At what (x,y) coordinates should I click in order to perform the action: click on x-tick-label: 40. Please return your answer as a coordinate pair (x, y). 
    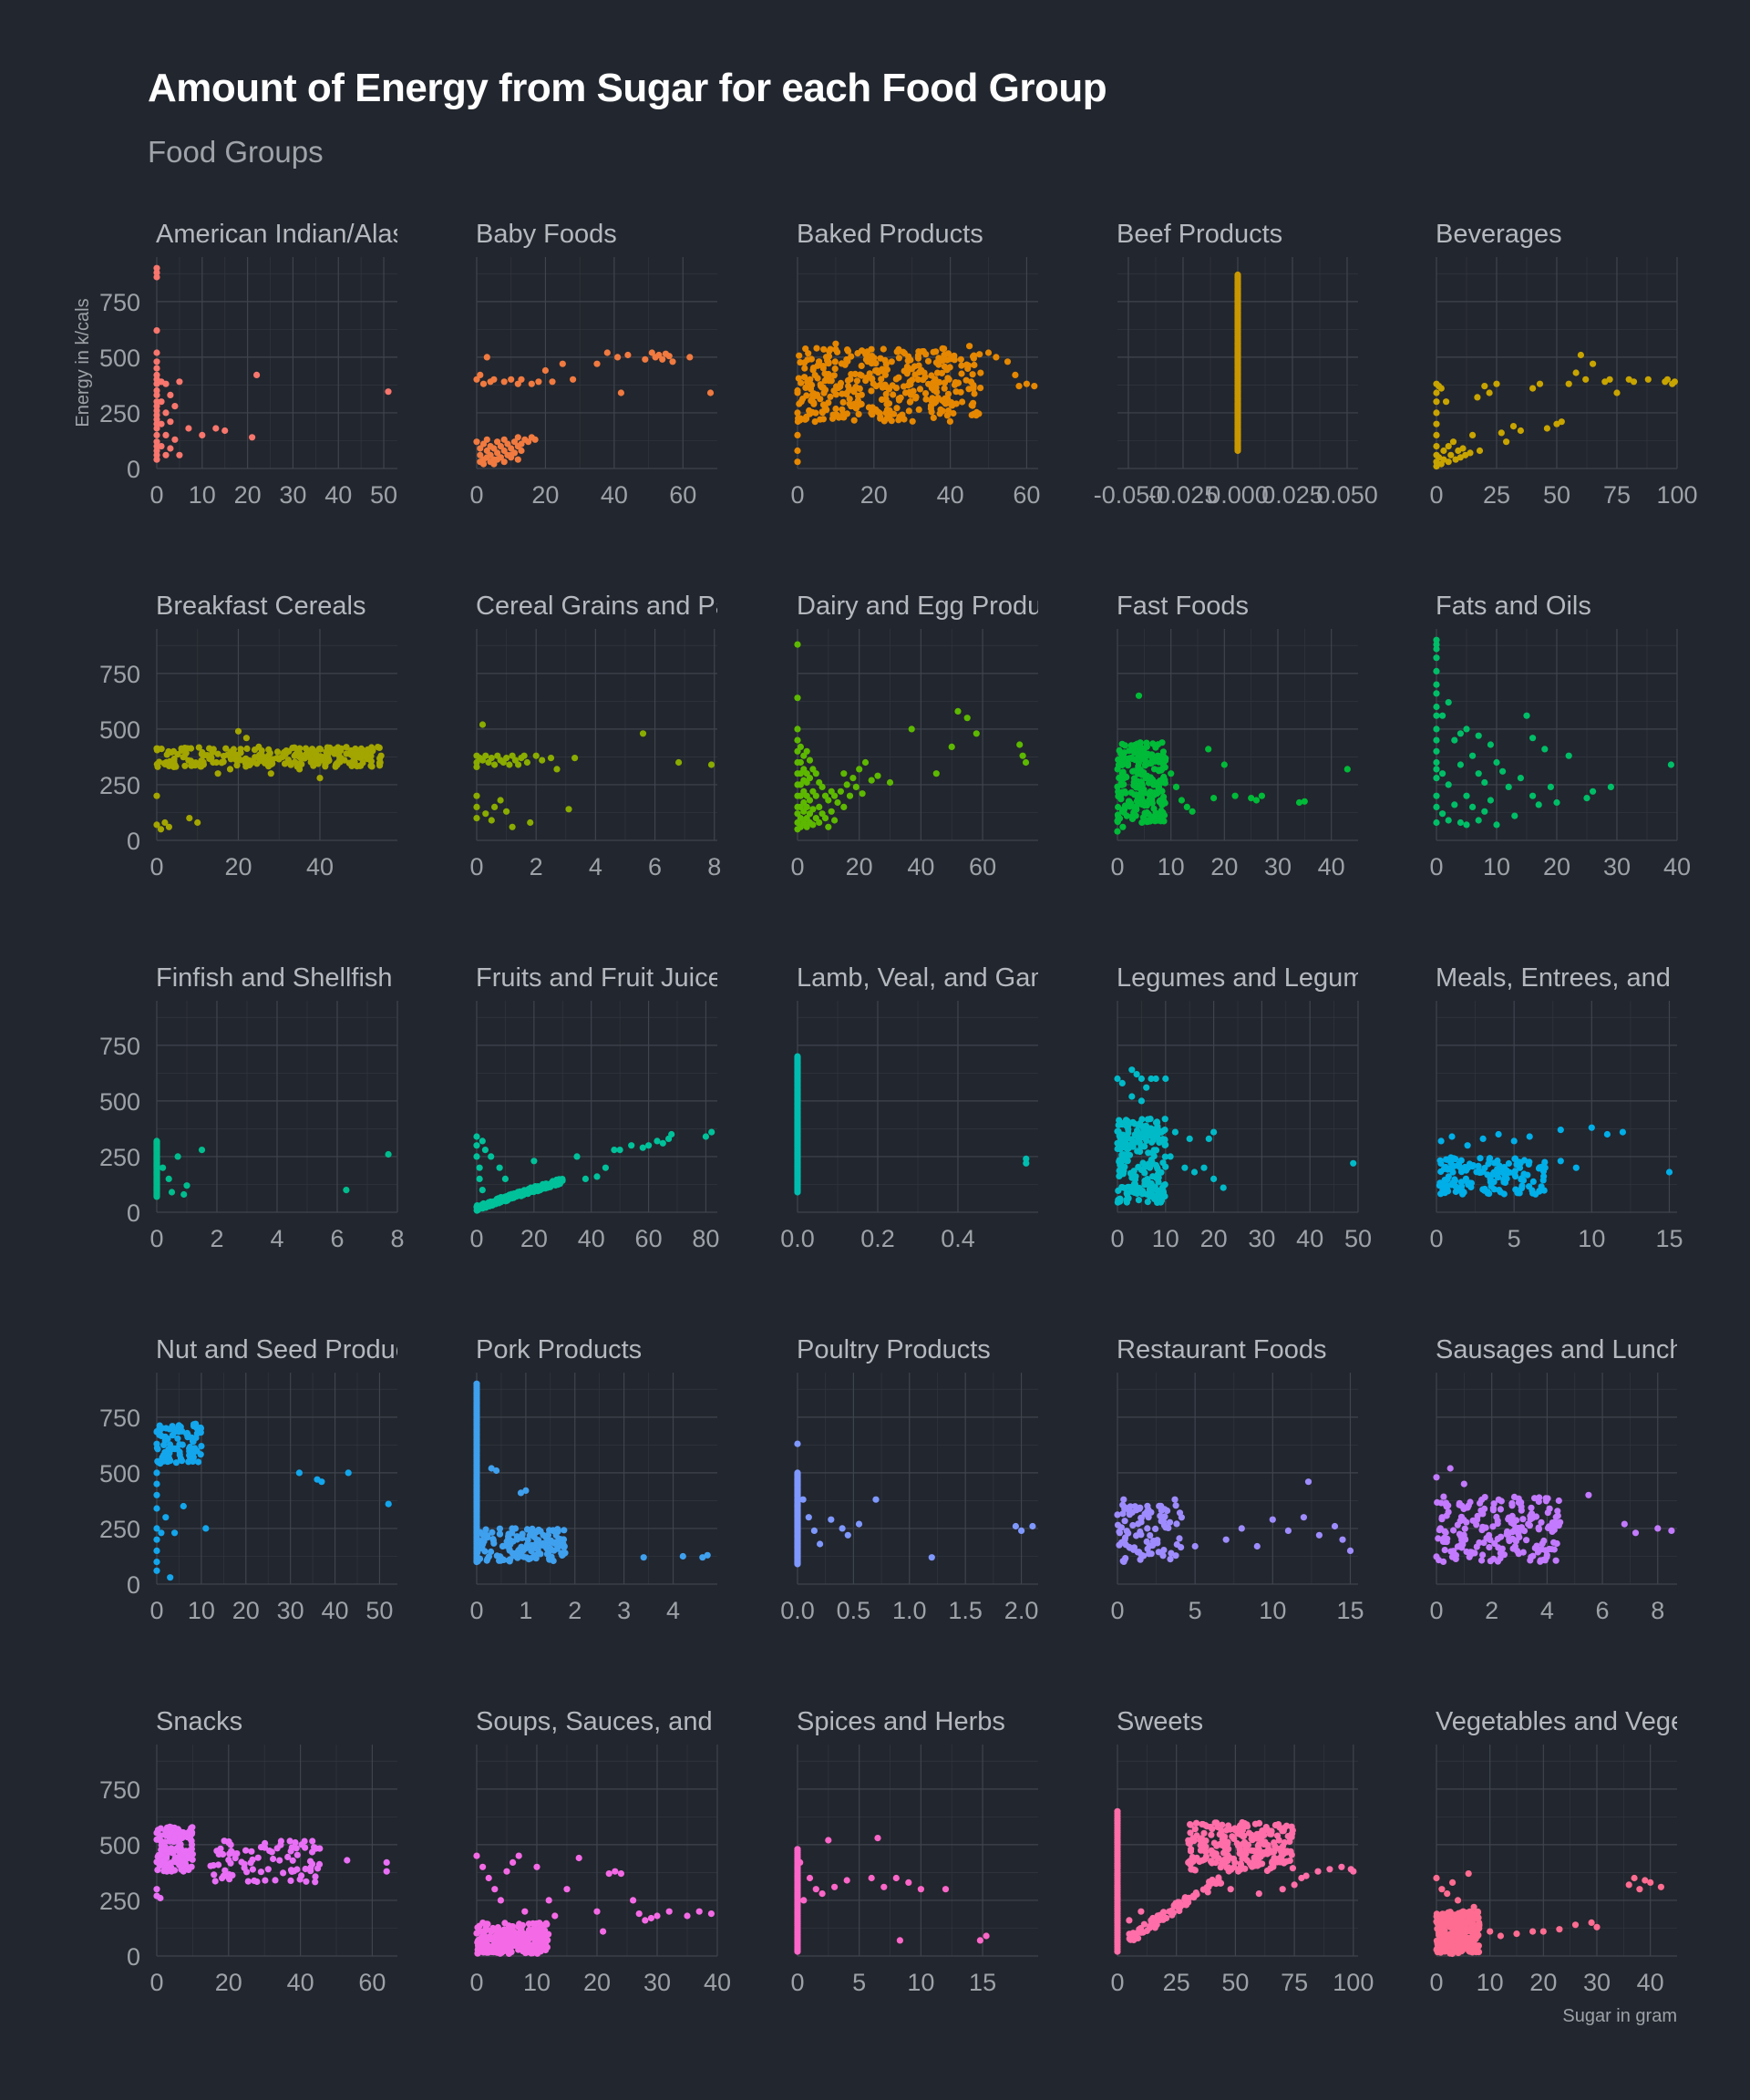
    Looking at the image, I should click on (1332, 867).